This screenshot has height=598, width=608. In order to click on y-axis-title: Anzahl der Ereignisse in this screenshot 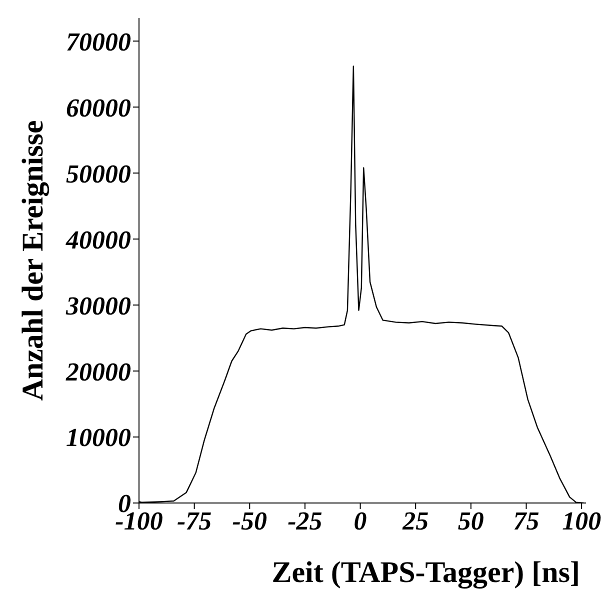, I will do `click(33, 260)`.